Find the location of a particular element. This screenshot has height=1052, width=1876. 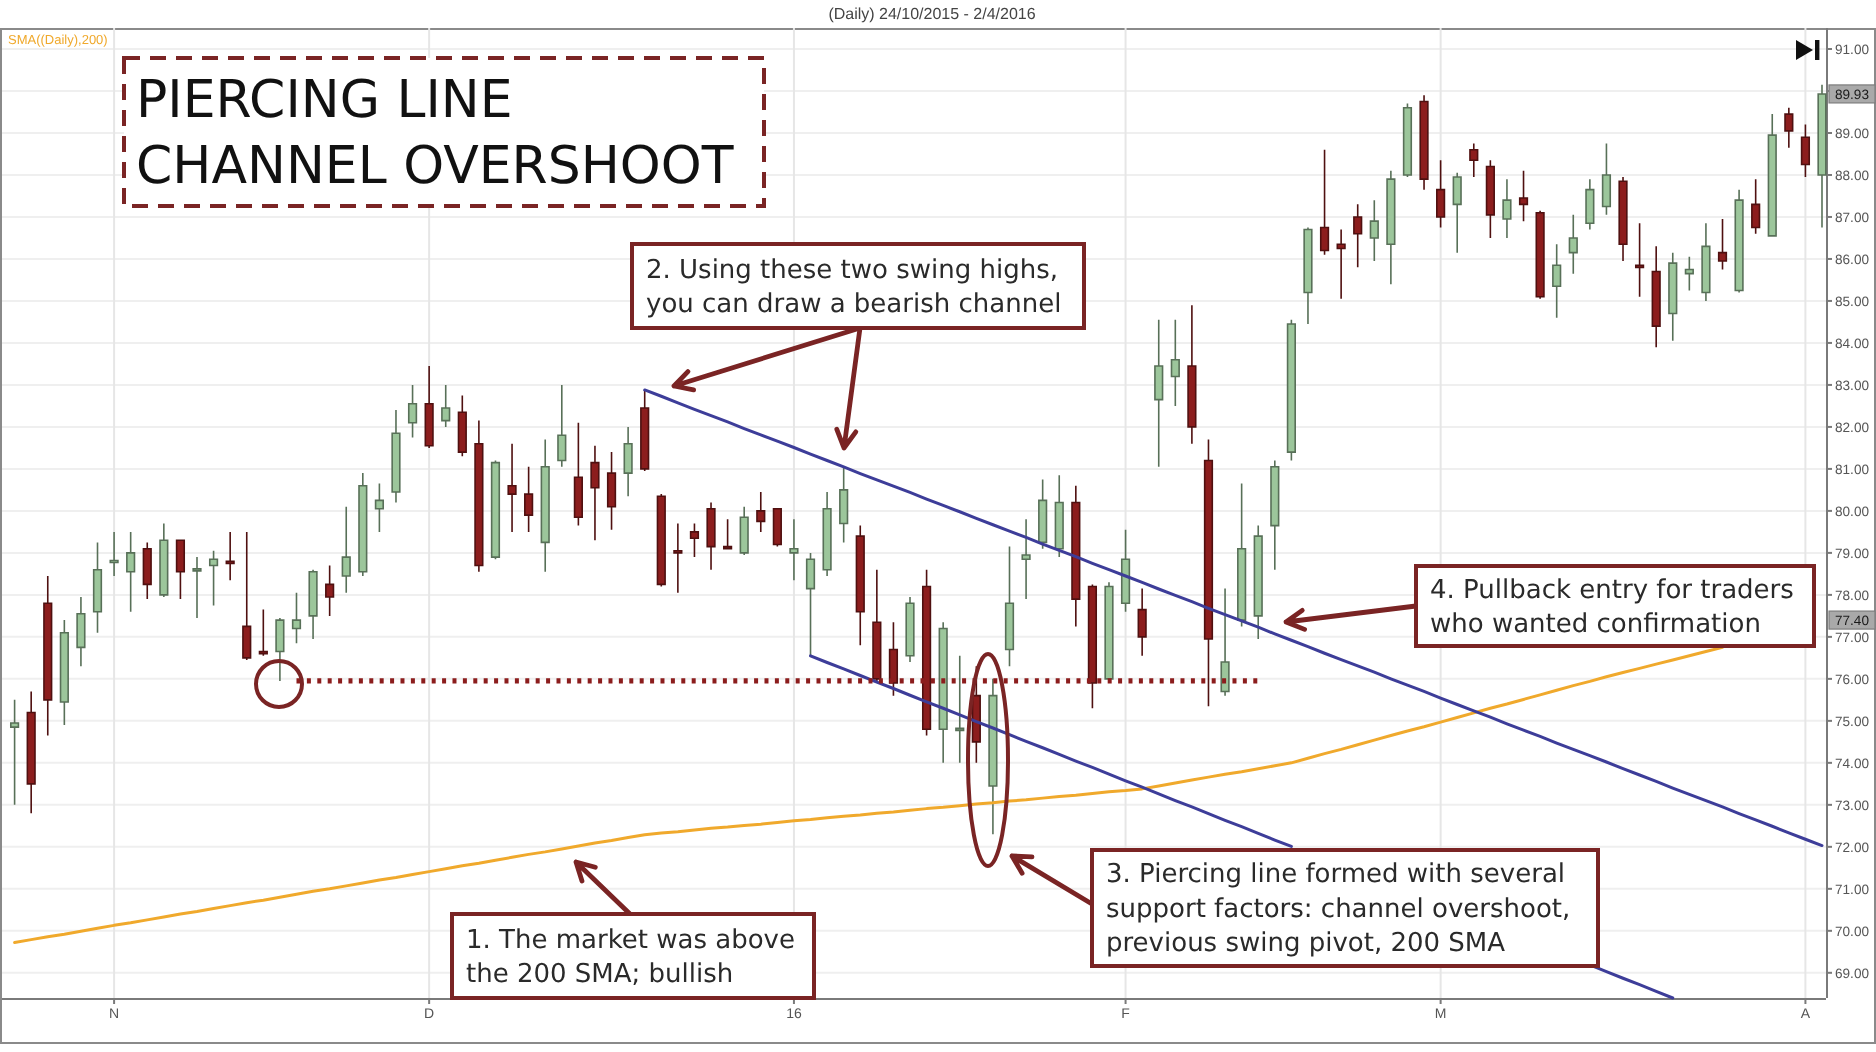

chart-subtitle: (Daily) 24/10/2015 - 2/4/2016 is located at coordinates (932, 14).